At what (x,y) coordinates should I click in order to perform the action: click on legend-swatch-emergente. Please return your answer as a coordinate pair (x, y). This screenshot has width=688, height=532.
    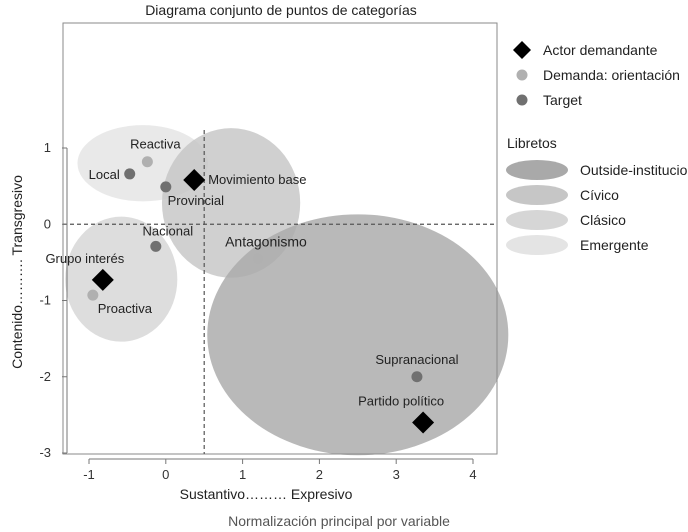
    Looking at the image, I should click on (537, 245).